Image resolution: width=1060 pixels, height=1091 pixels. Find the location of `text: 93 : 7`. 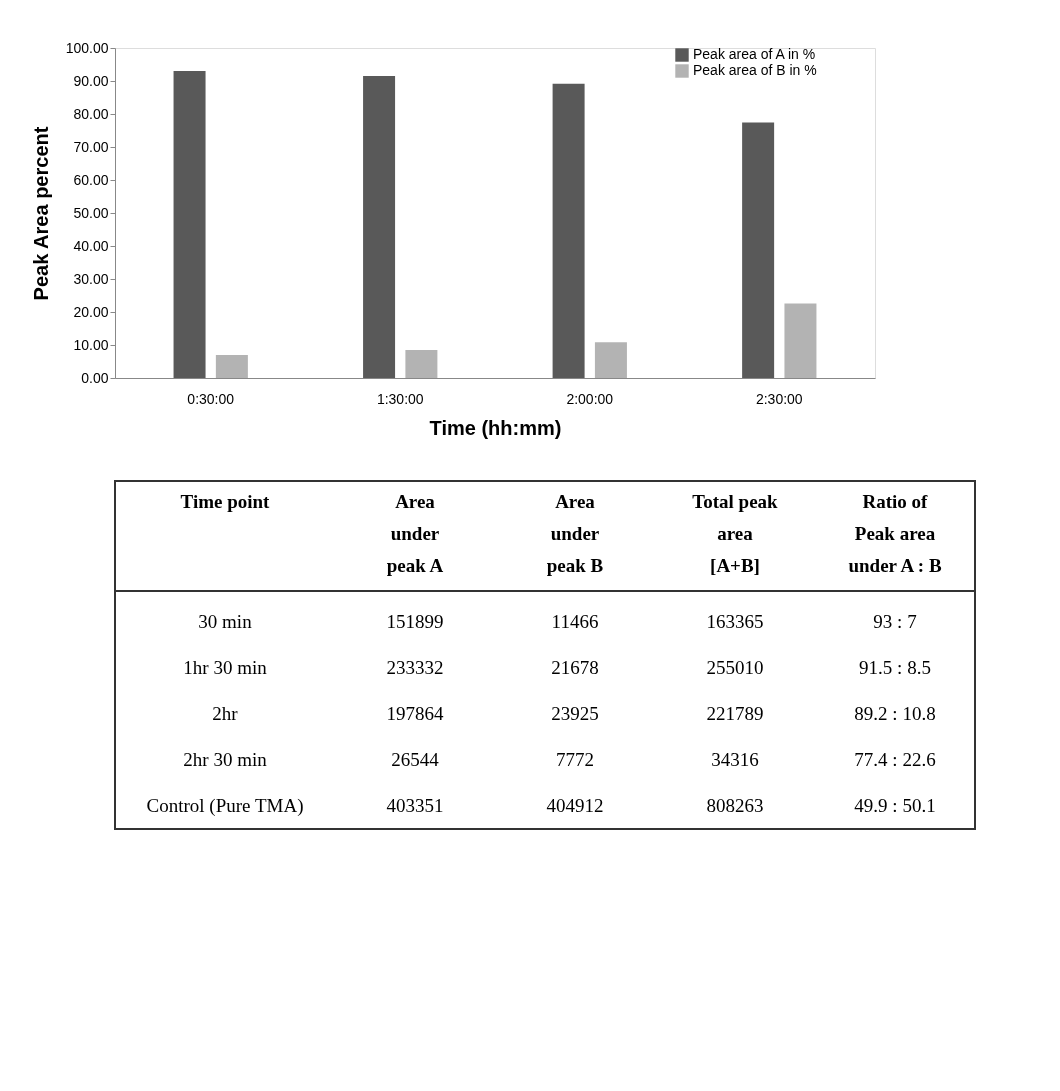

text: 93 : 7 is located at coordinates (895, 621).